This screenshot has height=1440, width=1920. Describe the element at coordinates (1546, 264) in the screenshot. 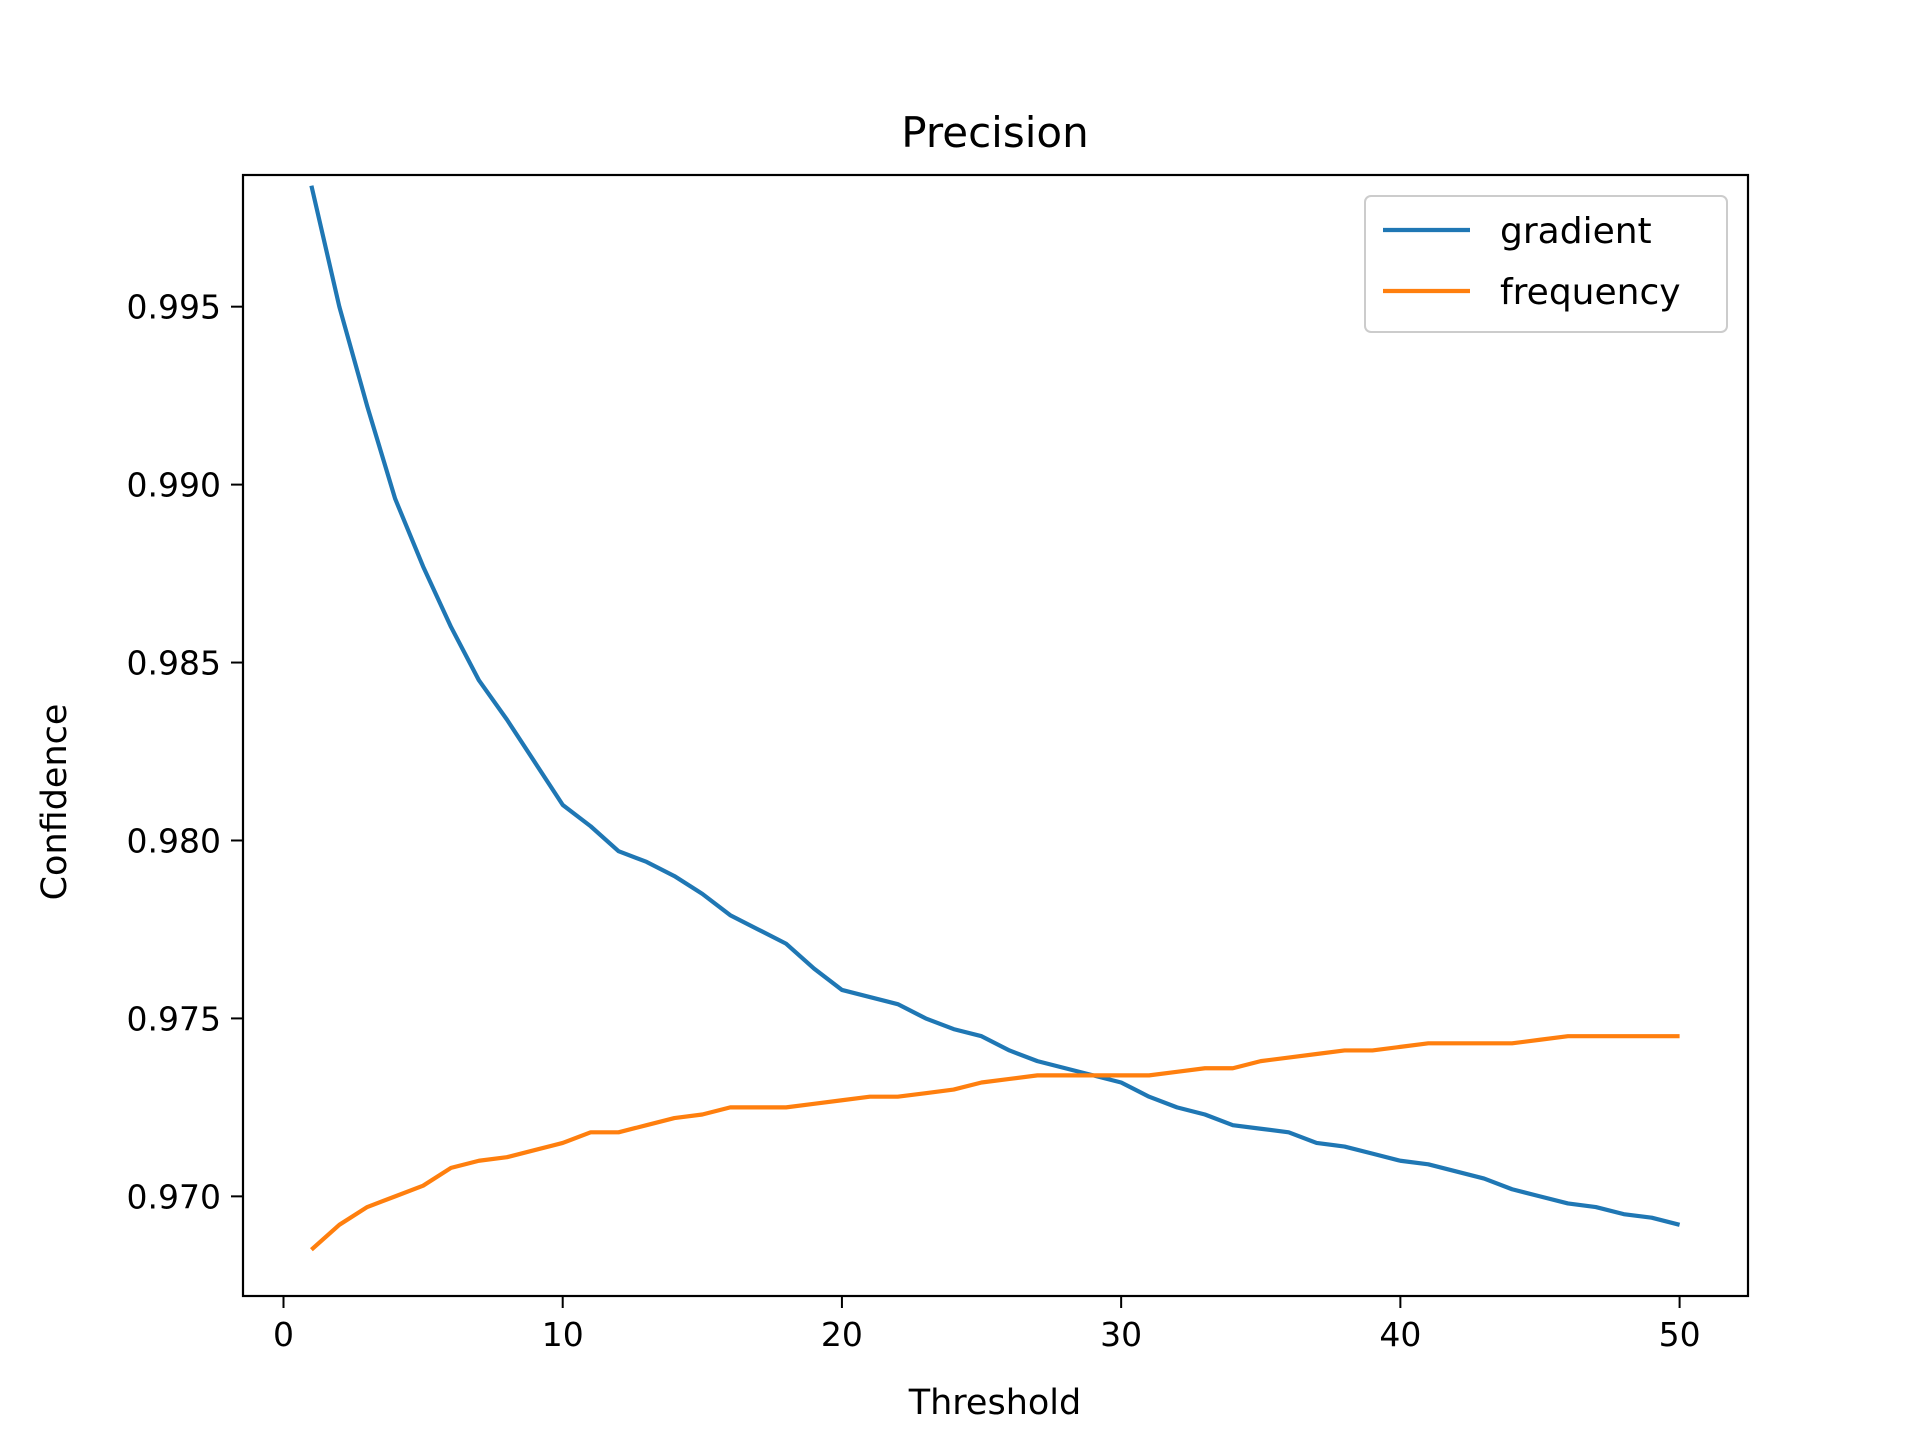

I see `legend: gradient frequency` at that location.